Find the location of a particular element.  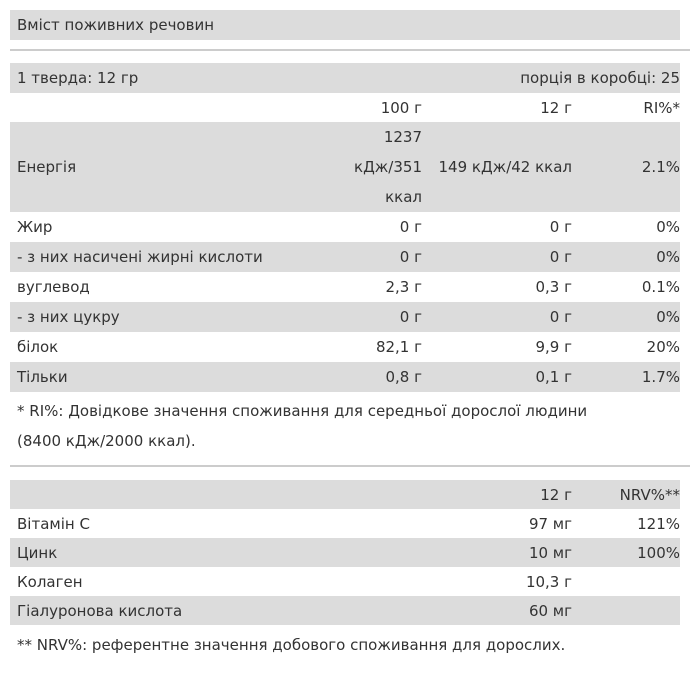

cell: 10,3 г is located at coordinates (548, 581).